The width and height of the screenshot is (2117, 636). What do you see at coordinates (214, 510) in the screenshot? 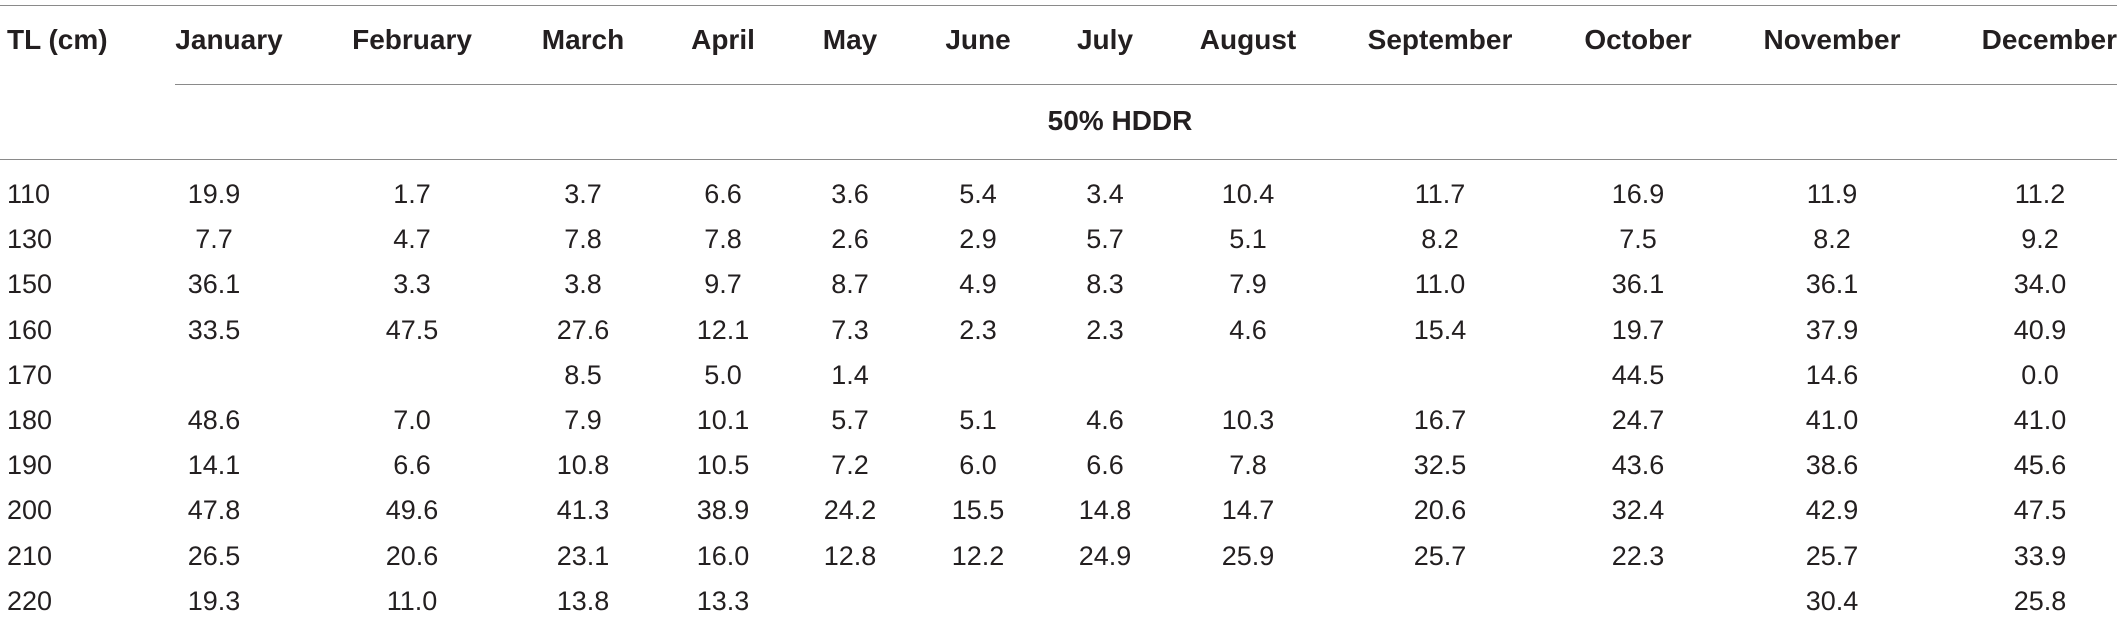
I see `table-cell: 47.8` at bounding box center [214, 510].